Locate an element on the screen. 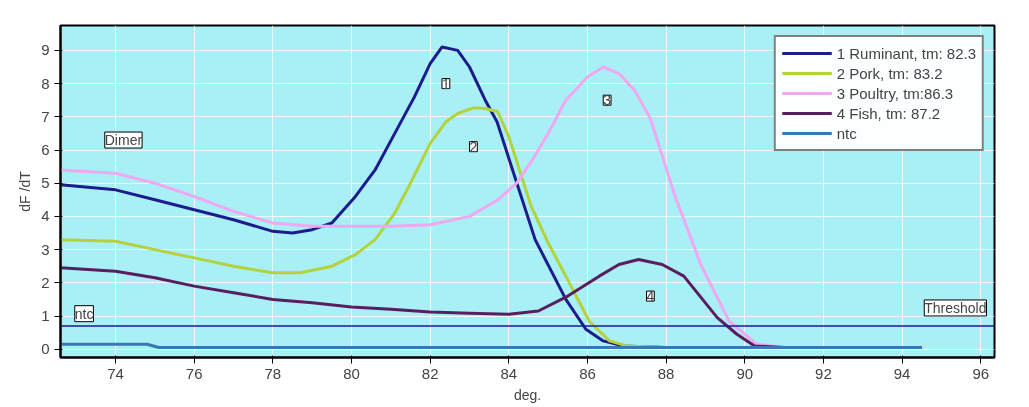 The image size is (1029, 407). y-tick-label: 7 is located at coordinates (45, 116).